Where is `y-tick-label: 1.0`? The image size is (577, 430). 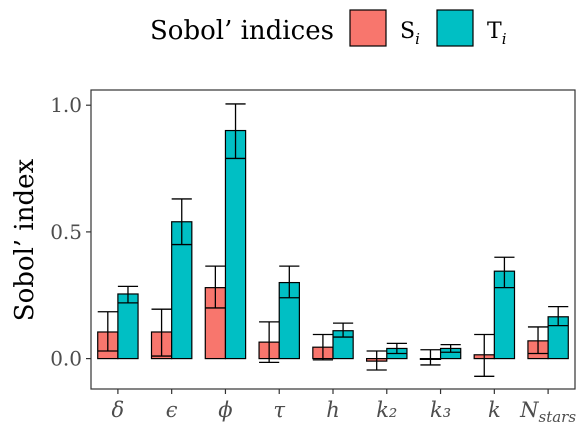 y-tick-label: 1.0 is located at coordinates (66, 105).